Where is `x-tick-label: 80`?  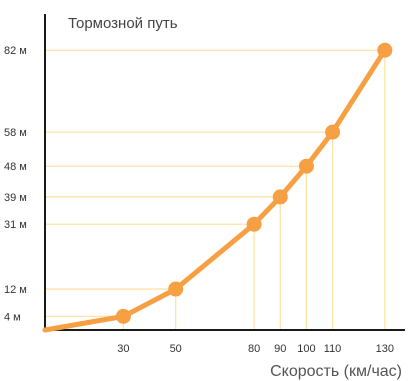
x-tick-label: 80 is located at coordinates (254, 349).